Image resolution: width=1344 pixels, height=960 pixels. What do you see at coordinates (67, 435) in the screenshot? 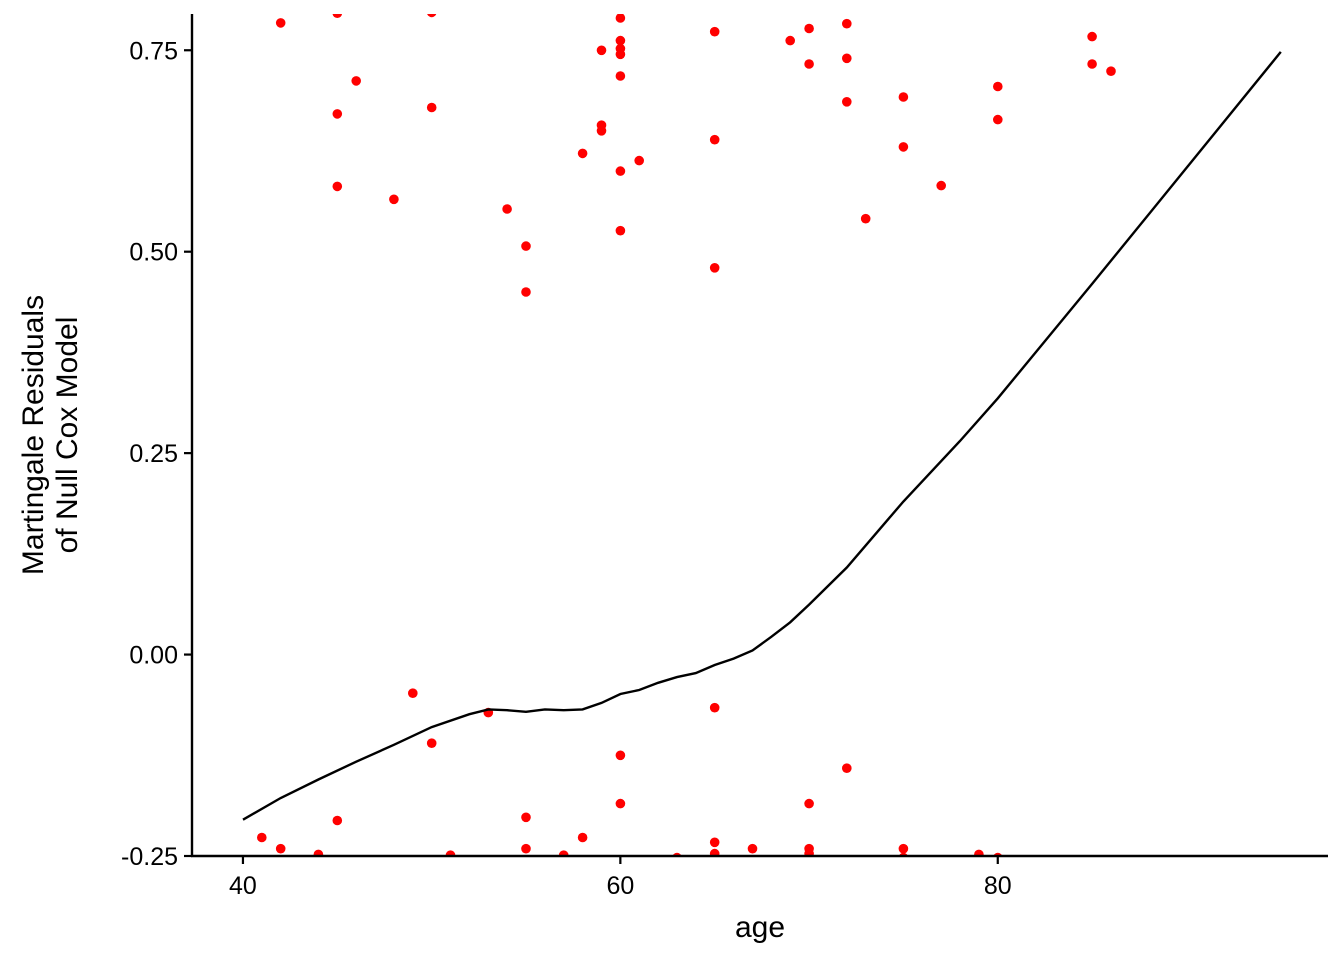
I see `y-axis-title-line-2: of Null Cox Model` at bounding box center [67, 435].